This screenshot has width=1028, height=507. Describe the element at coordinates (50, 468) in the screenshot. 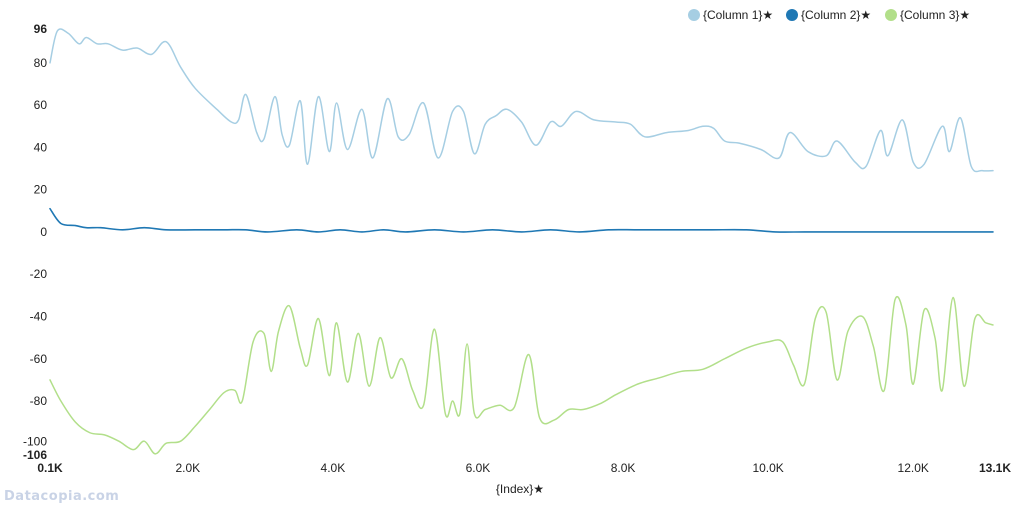

I see `x-tick-label: 0.1K` at that location.